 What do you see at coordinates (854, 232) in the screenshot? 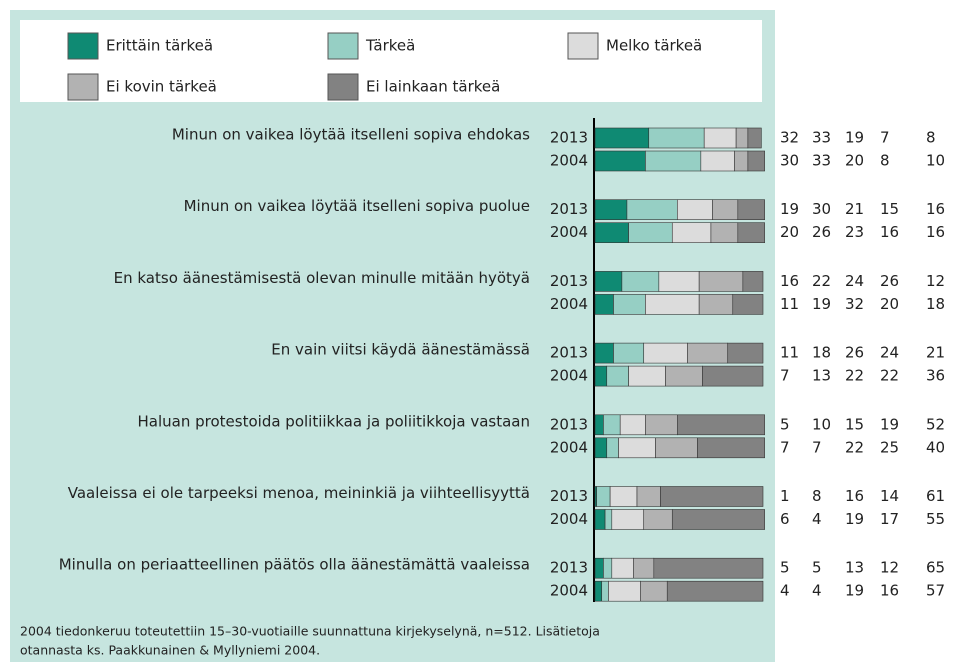
I see `value-label: 23` at bounding box center [854, 232].